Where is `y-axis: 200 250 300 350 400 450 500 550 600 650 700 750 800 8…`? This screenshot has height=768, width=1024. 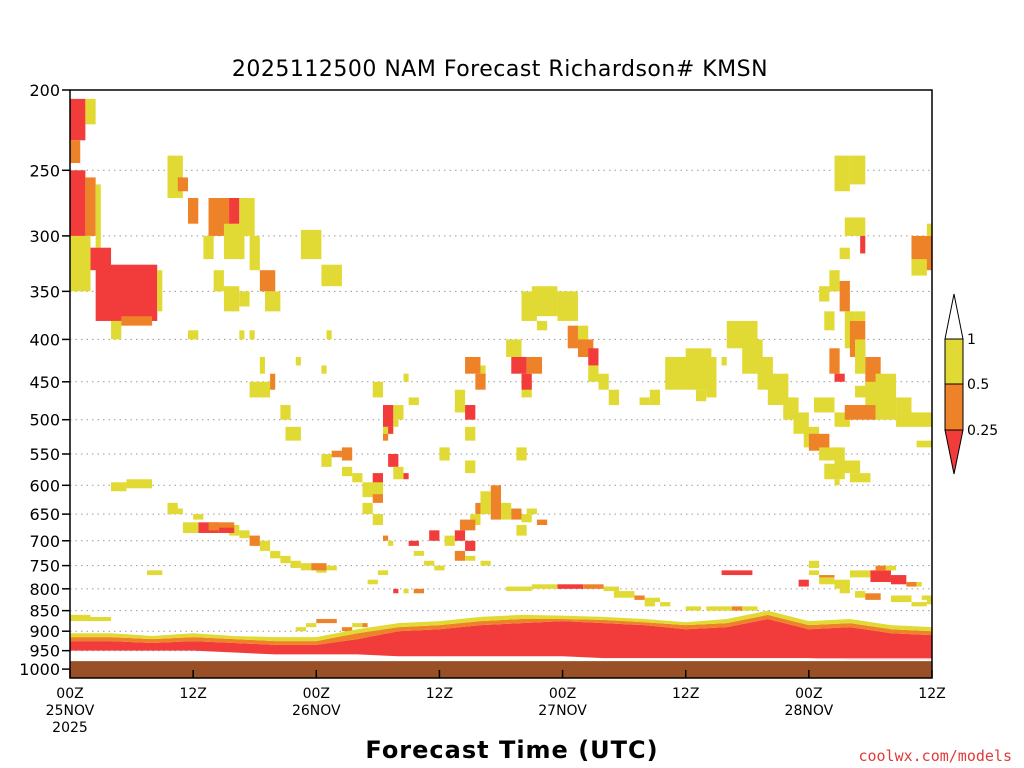 y-axis: 200 250 300 350 400 450 500 550 600 650 700 750 800 8… is located at coordinates (44, 380).